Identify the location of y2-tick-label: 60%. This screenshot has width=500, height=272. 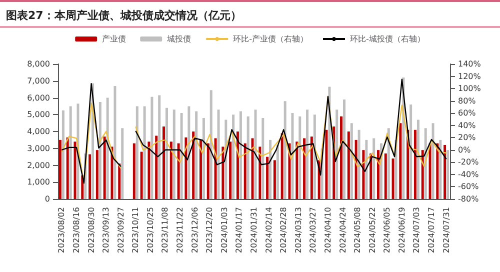
(467, 113).